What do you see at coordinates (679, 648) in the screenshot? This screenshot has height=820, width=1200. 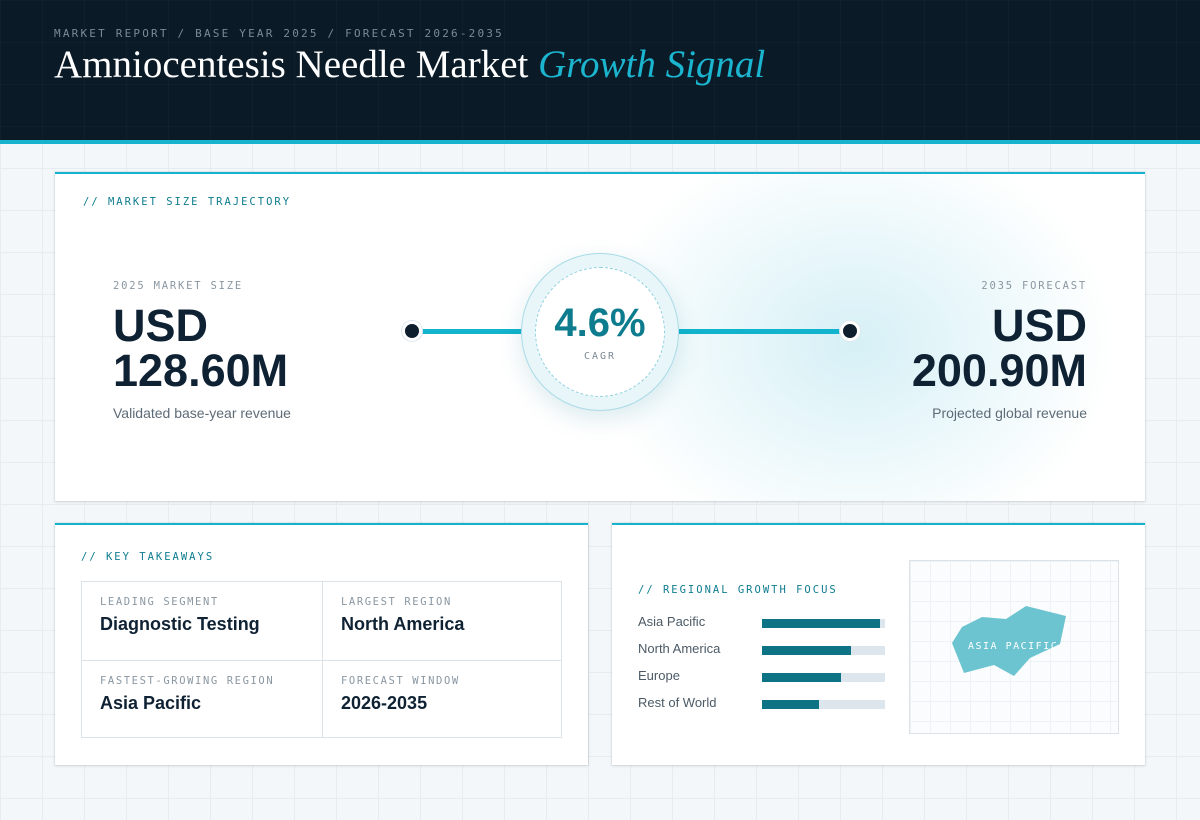 I see `region-name: North America` at bounding box center [679, 648].